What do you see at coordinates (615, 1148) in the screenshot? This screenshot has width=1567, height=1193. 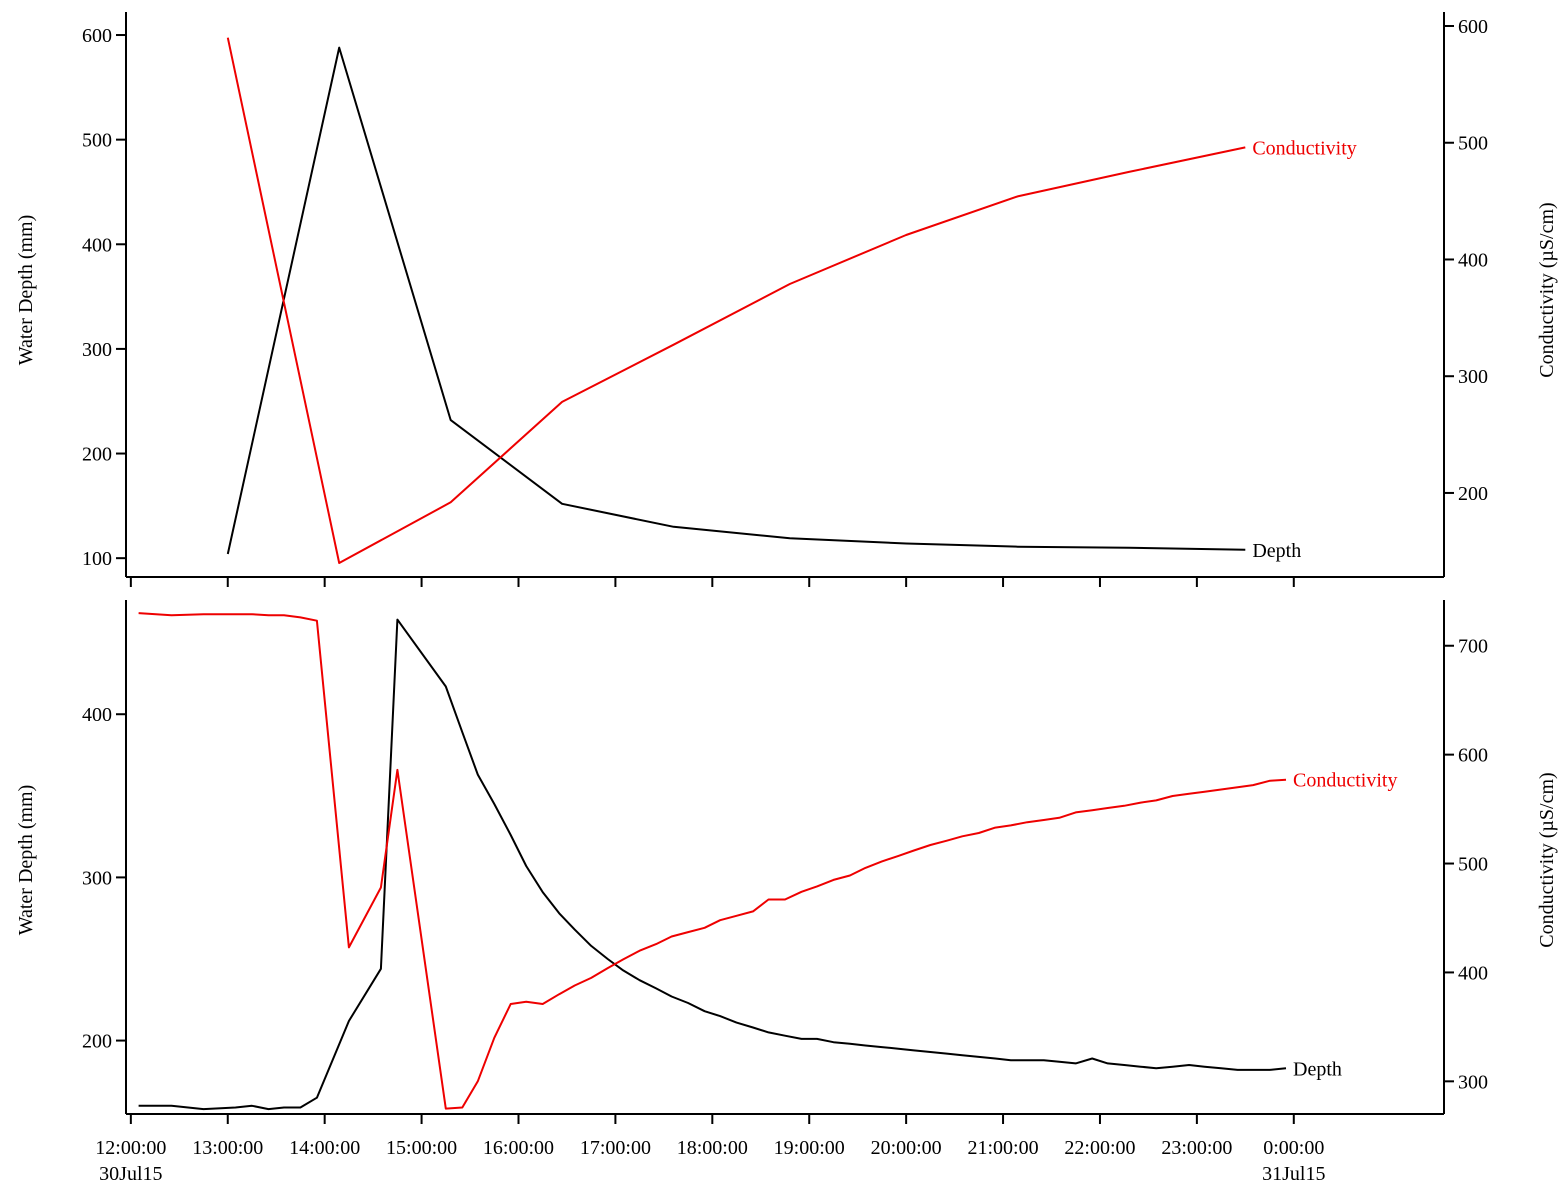 I see `time-tick-label: 17:00:00` at bounding box center [615, 1148].